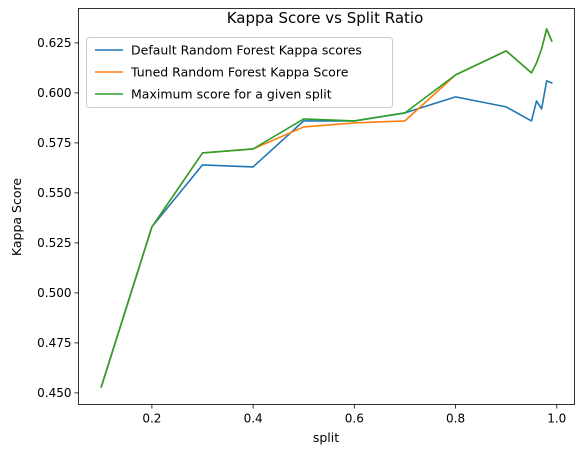  Describe the element at coordinates (253, 419) in the screenshot. I see `x-tick-label: 0.4` at that location.